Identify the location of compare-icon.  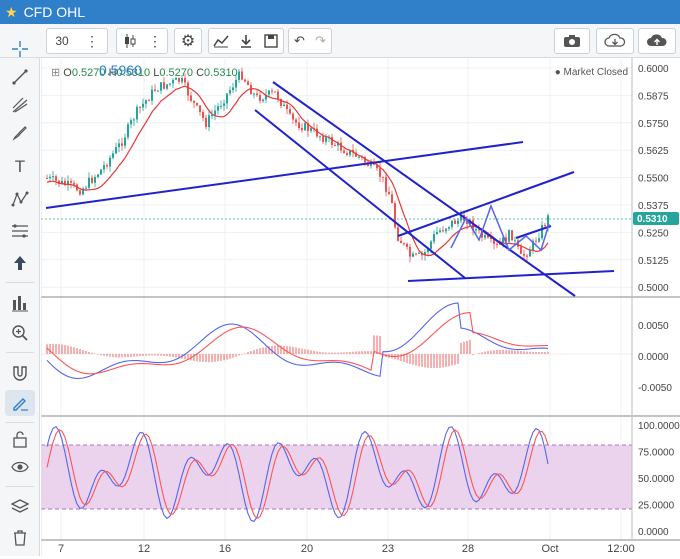
(246, 41).